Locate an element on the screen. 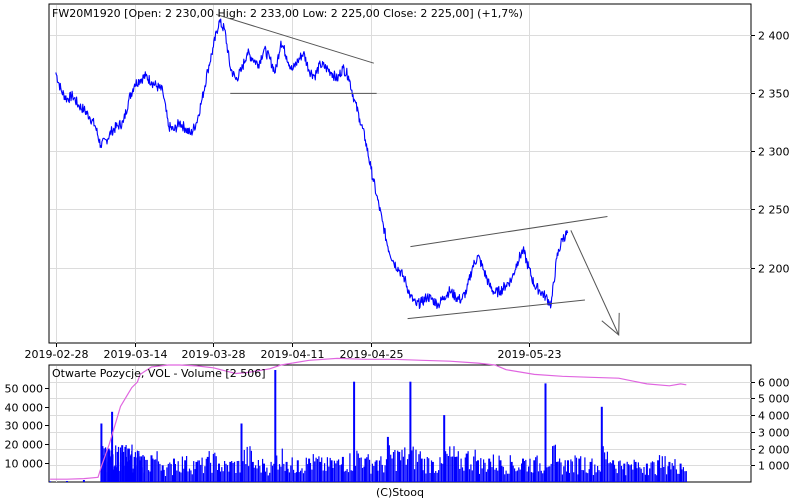 This screenshot has width=800, height=503. trend-arrow-shaft is located at coordinates (595, 283).